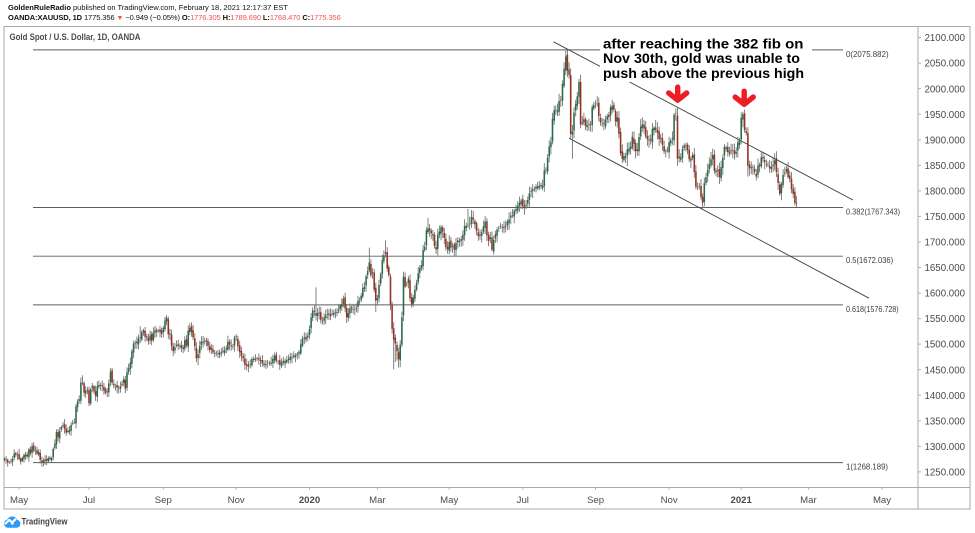 Image resolution: width=975 pixels, height=533 pixels. Describe the element at coordinates (945, 140) in the screenshot. I see `svg-text: 1900.000` at that location.